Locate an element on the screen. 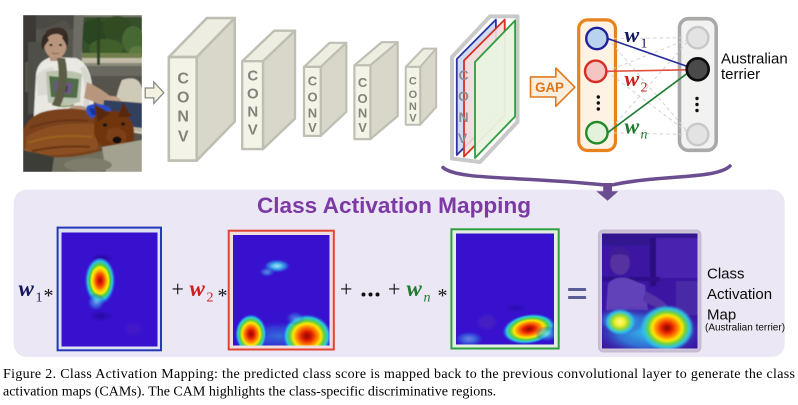 This screenshot has width=798, height=405. svg-text: Class Activation Mapping is located at coordinates (394, 205).